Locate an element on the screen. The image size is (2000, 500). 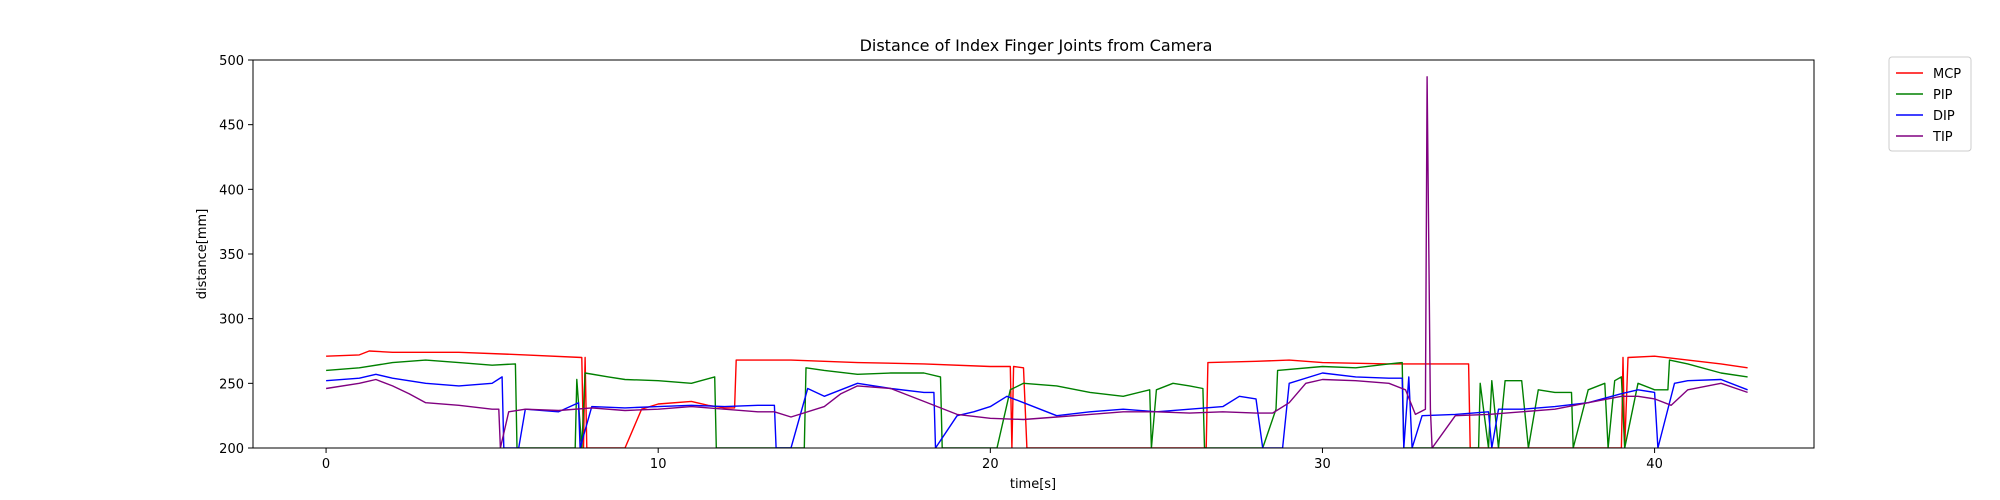
y-axis: 200 250 300 350 400 450 500 is located at coordinates (236, 255).